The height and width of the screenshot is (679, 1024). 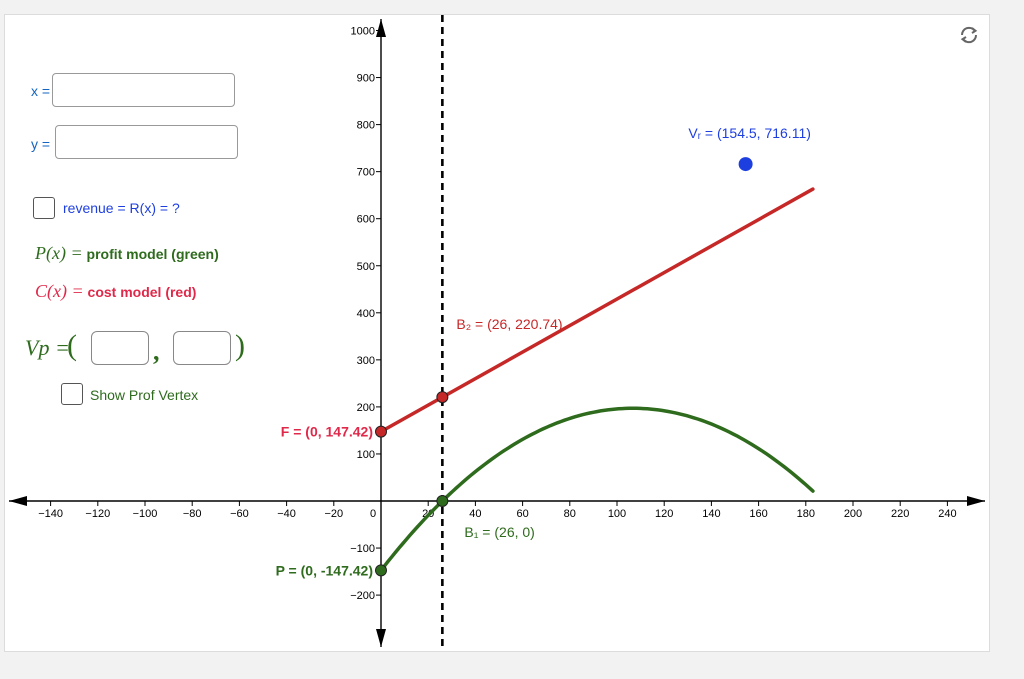 I want to click on vertex-open-paren: (, so click(x=72, y=345).